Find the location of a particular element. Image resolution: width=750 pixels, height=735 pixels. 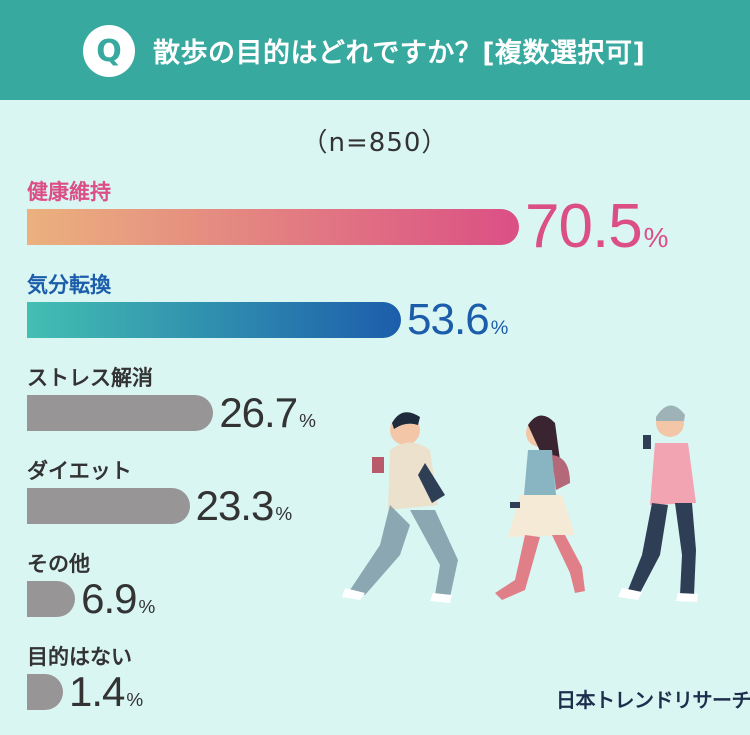

category-label: 気分転換 is located at coordinates (69, 285).